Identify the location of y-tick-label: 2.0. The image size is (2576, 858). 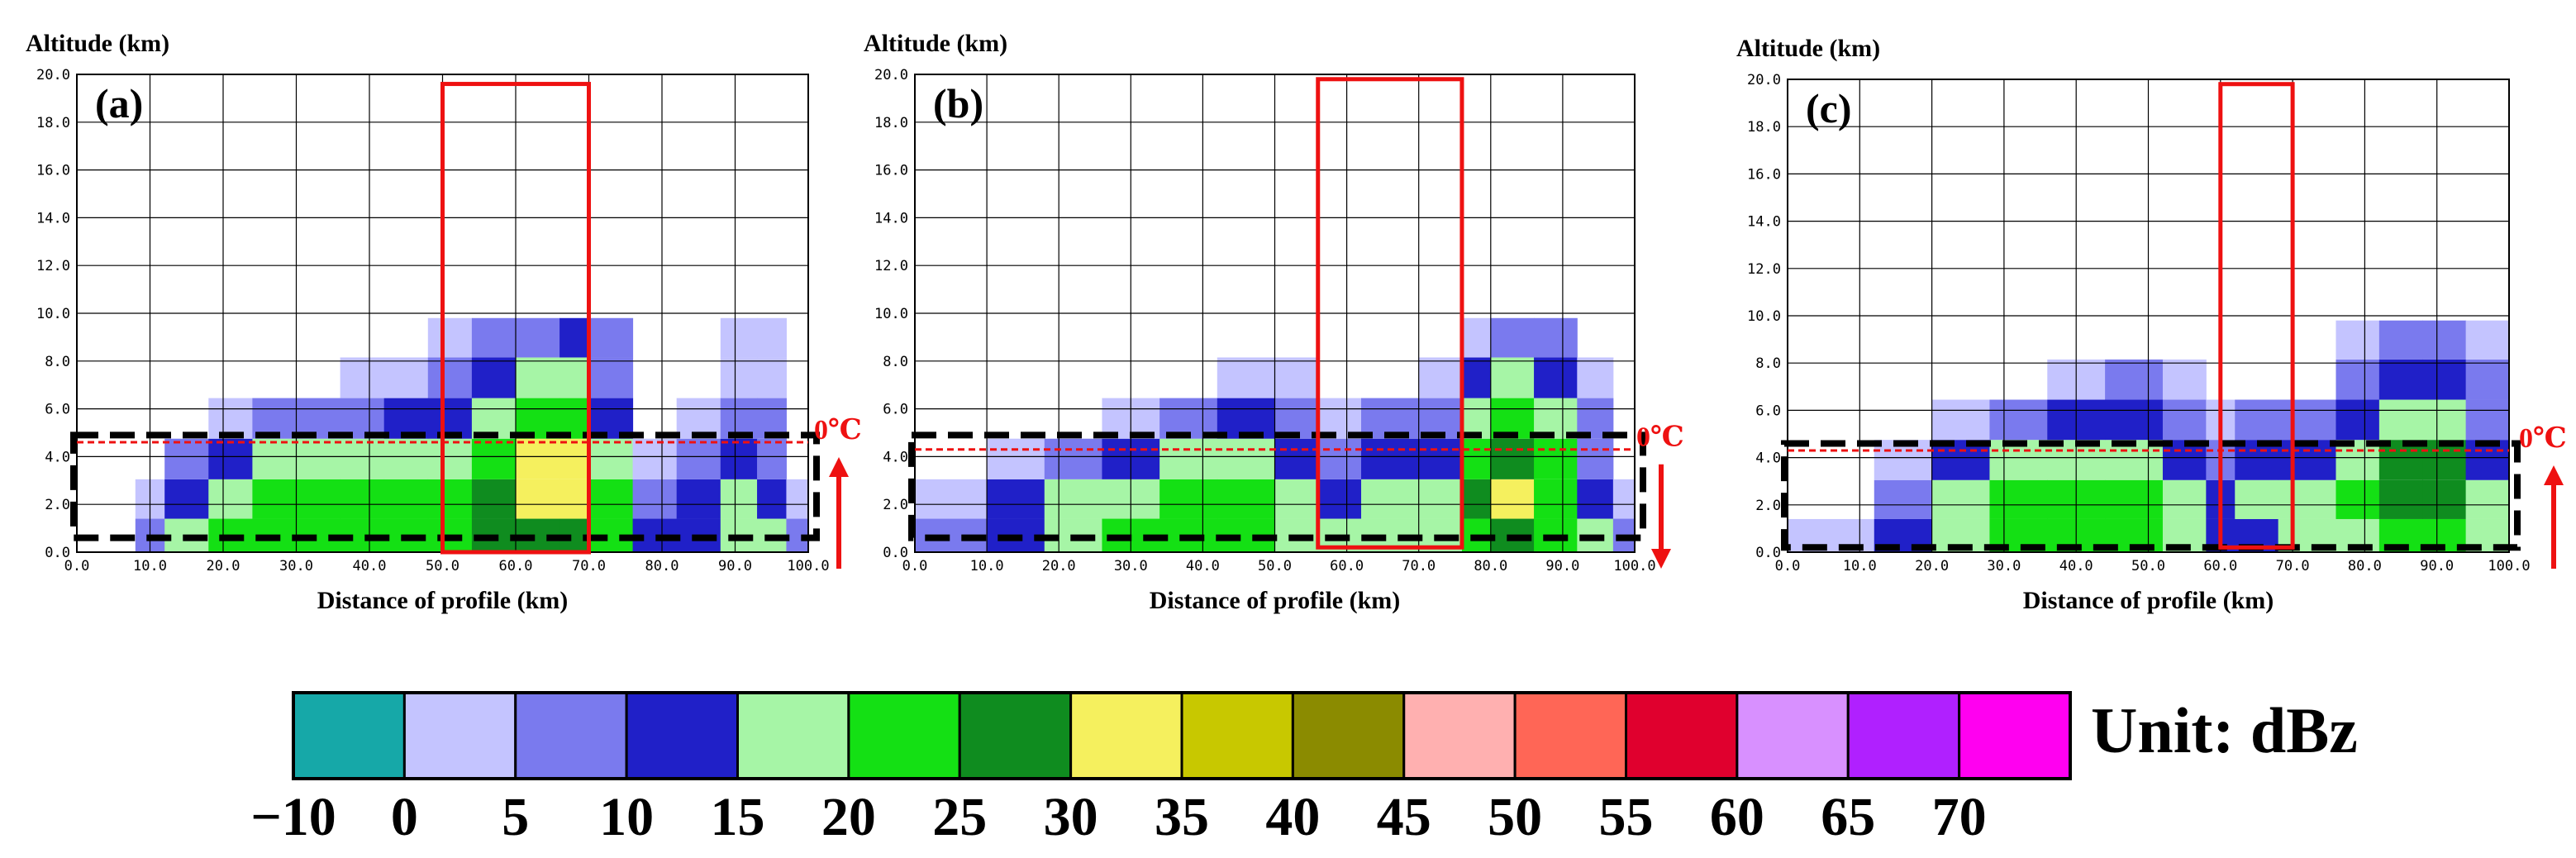
(896, 505).